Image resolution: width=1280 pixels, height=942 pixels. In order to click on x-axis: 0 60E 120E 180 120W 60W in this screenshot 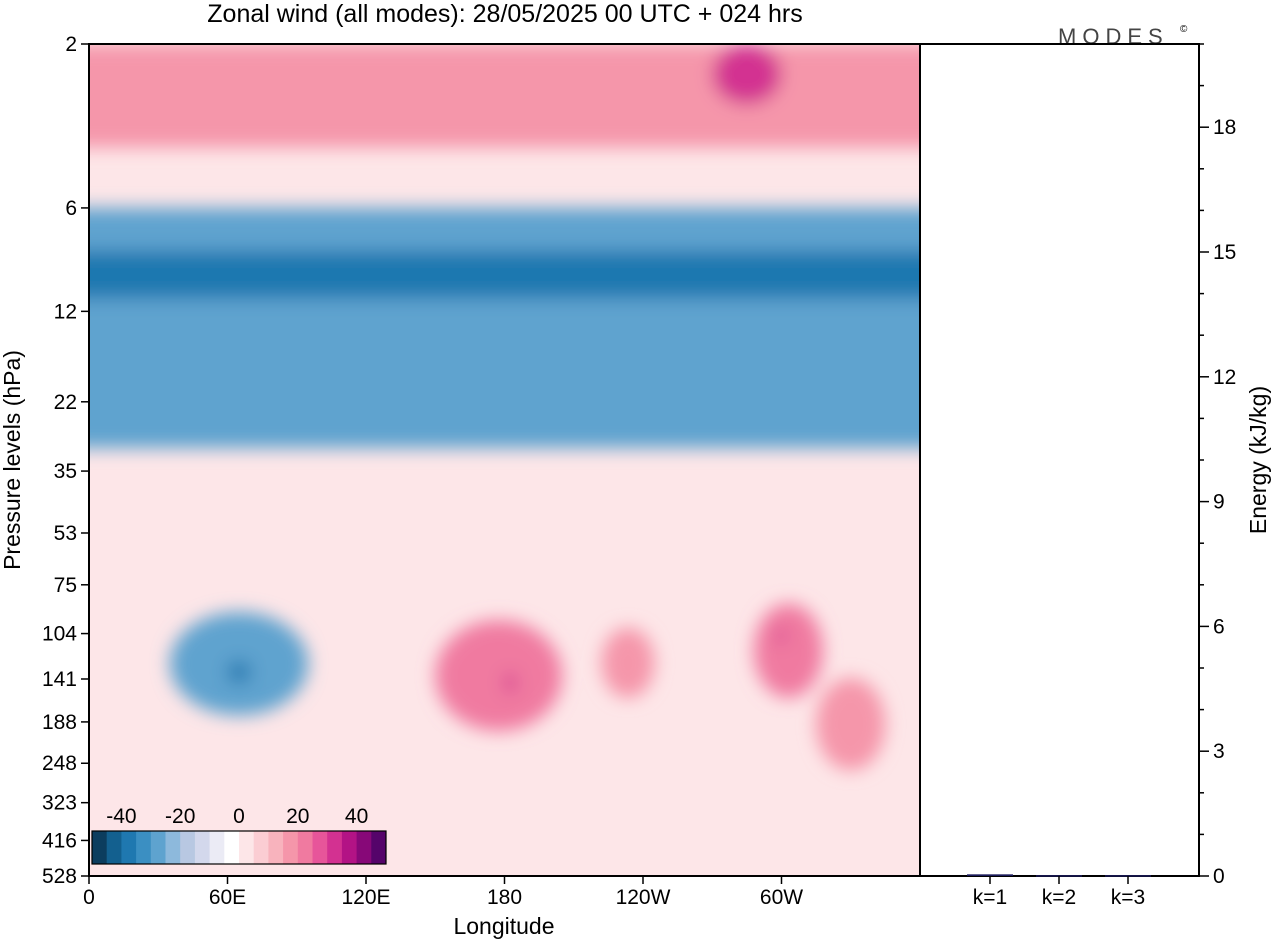, I will do `click(443, 892)`.